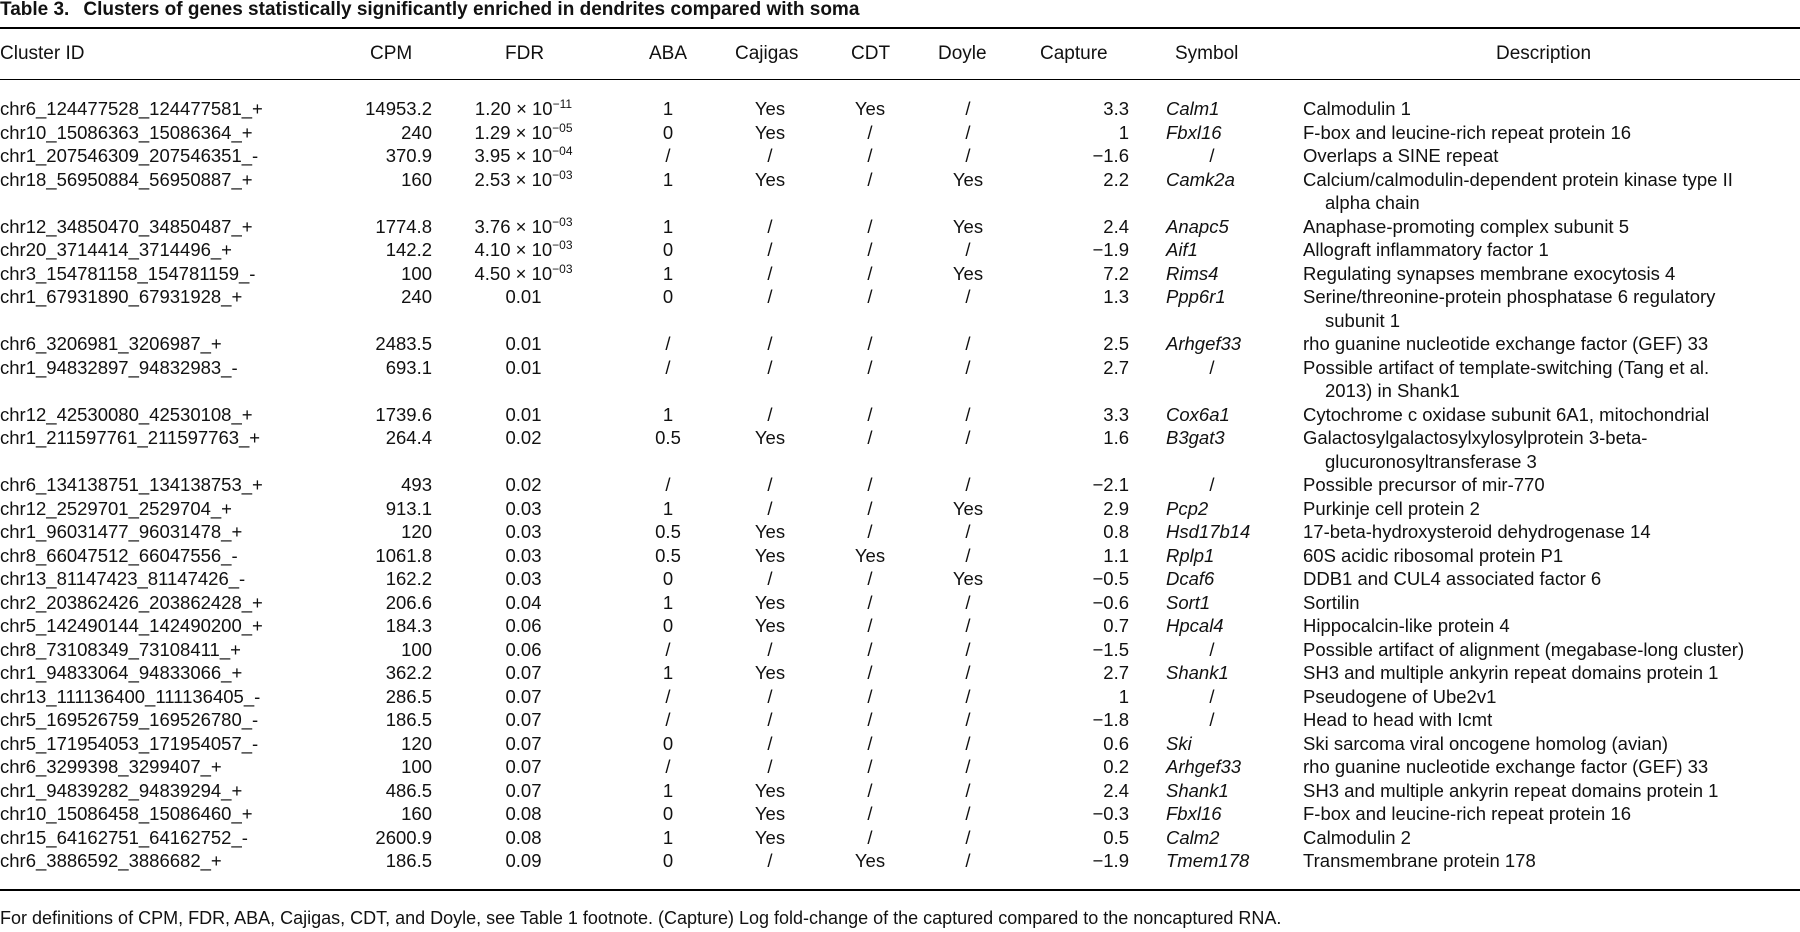 Image resolution: width=1800 pixels, height=932 pixels. Describe the element at coordinates (523, 813) in the screenshot. I see `fdr-mantissa: 0.08` at that location.